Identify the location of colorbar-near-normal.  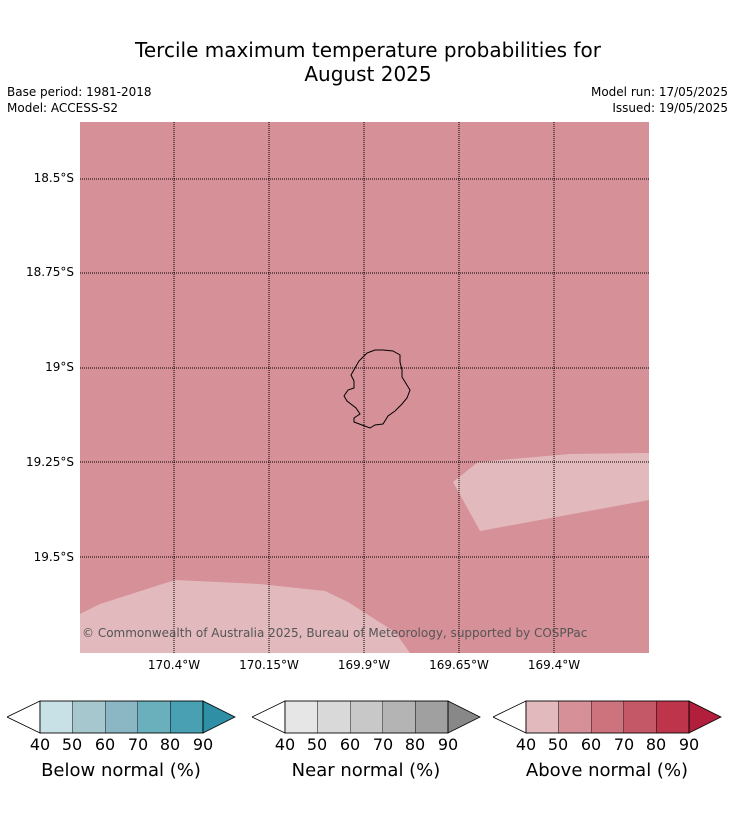
(366, 717).